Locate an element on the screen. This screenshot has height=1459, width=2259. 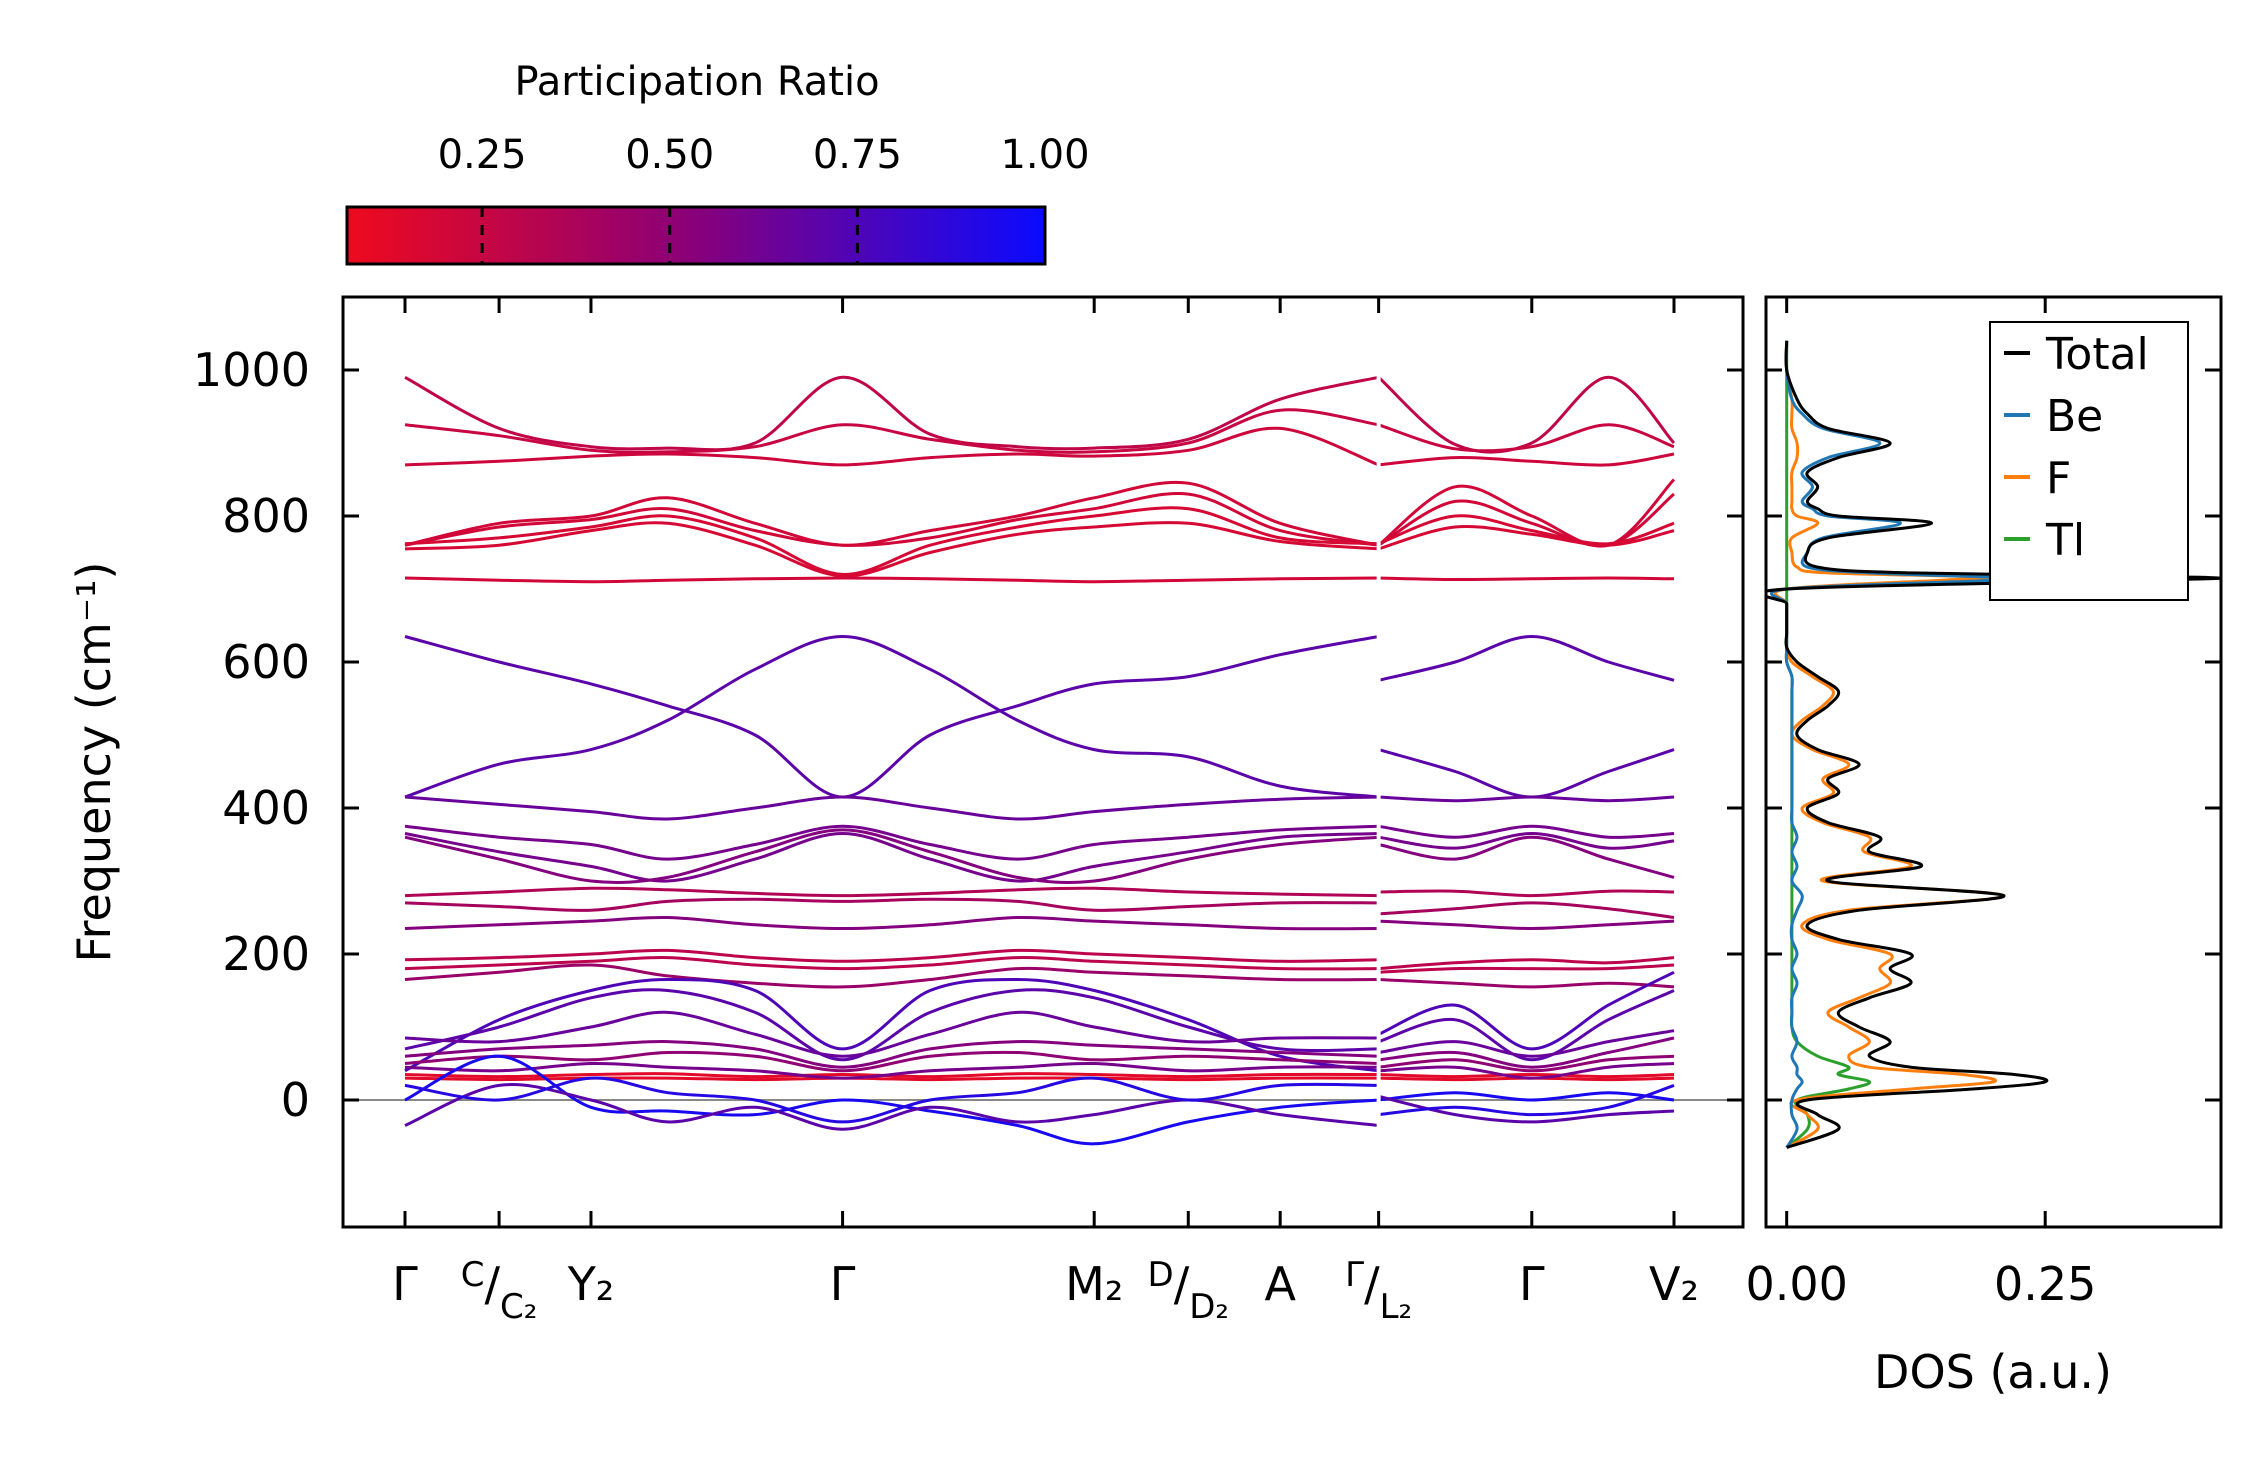
dos-be is located at coordinates (1893, 744).